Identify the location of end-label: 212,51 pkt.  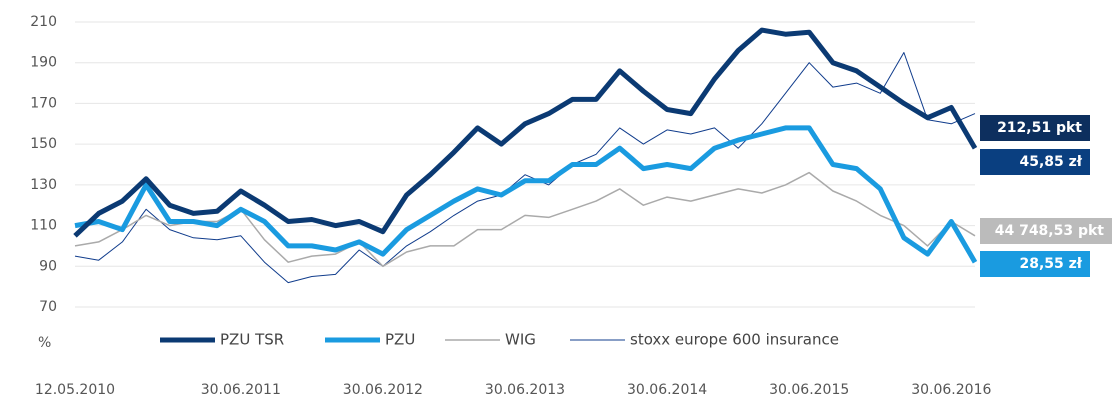
(1039, 128).